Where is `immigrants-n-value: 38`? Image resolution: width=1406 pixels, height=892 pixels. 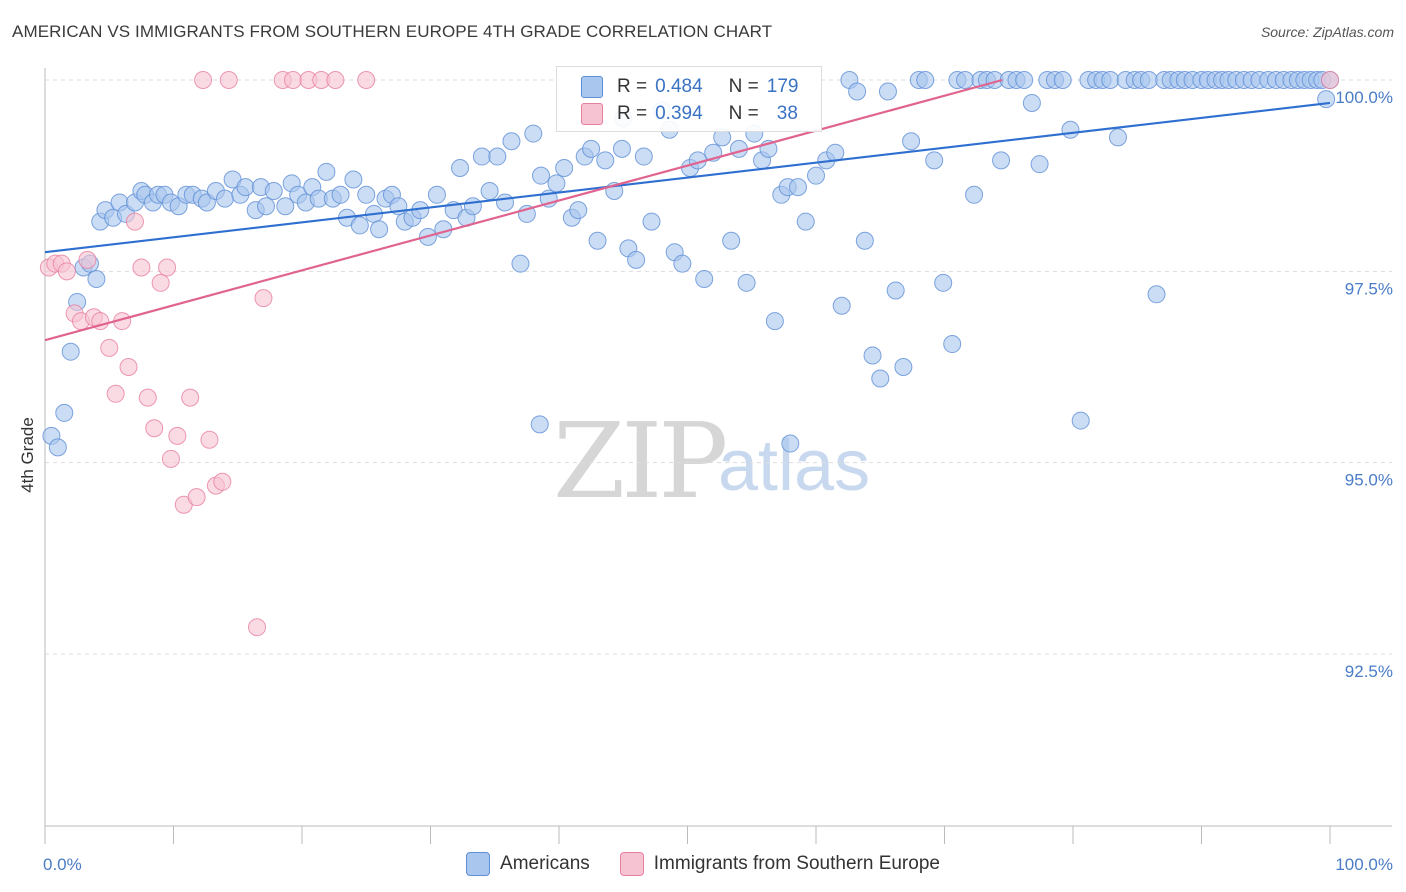
immigrants-n-value: 38 is located at coordinates (787, 113).